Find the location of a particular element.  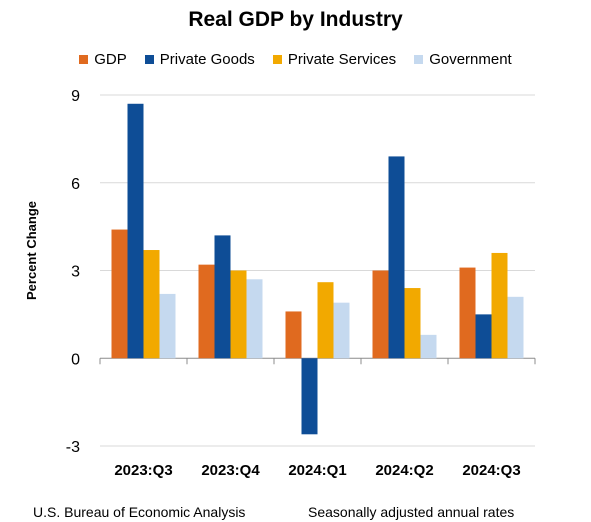

legend-item: GDP is located at coordinates (103, 59).